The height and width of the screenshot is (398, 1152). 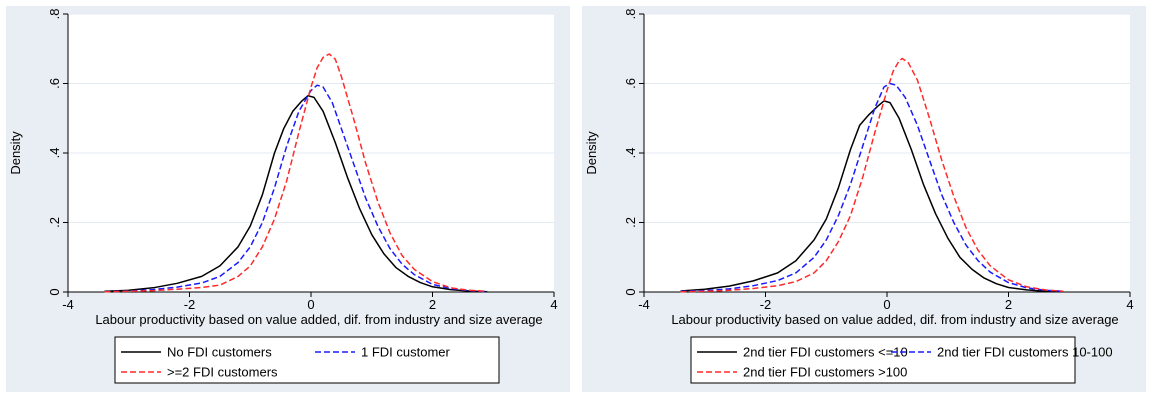 What do you see at coordinates (406, 352) in the screenshot?
I see `legend-label-1: 1 FDI customer` at bounding box center [406, 352].